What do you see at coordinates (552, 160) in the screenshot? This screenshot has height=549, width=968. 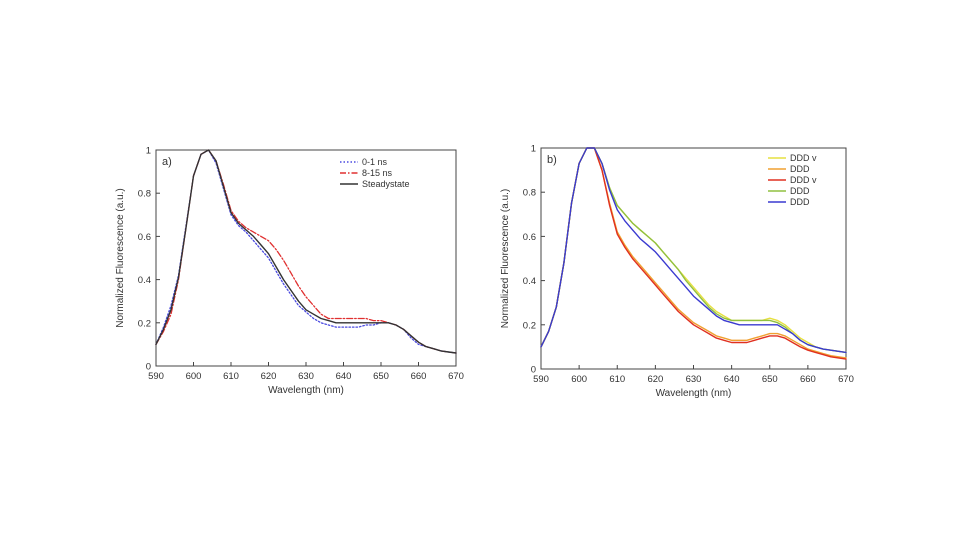 I see `panel-label: b)` at bounding box center [552, 160].